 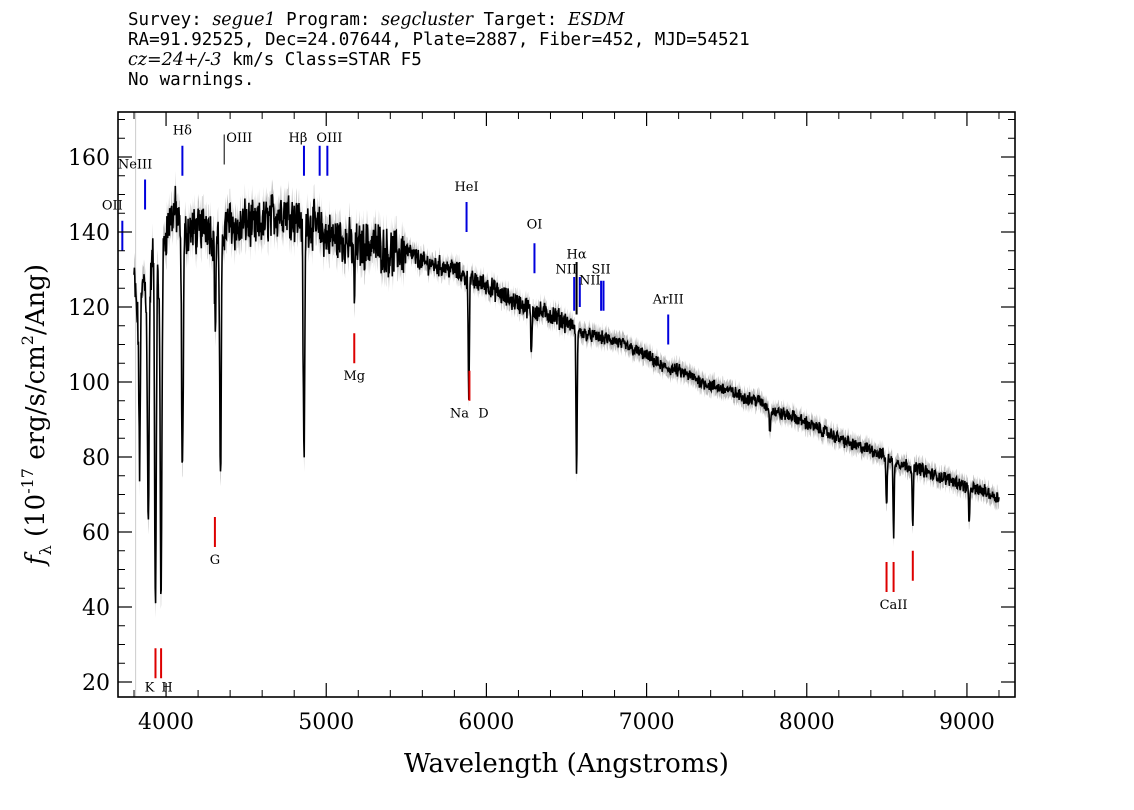 I want to click on target-key: Target:, so click(x=520, y=20).